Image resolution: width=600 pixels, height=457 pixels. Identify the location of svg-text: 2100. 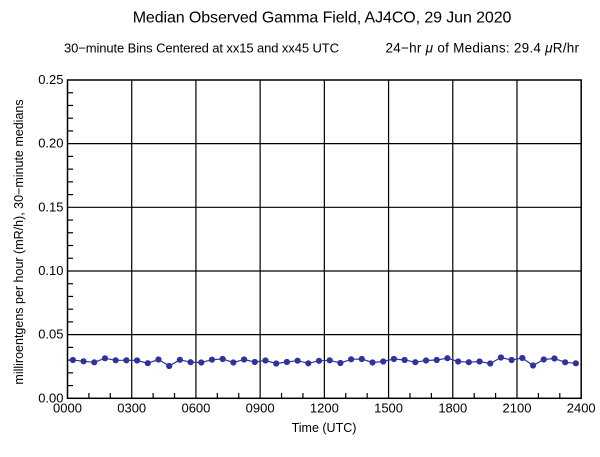
(517, 408).